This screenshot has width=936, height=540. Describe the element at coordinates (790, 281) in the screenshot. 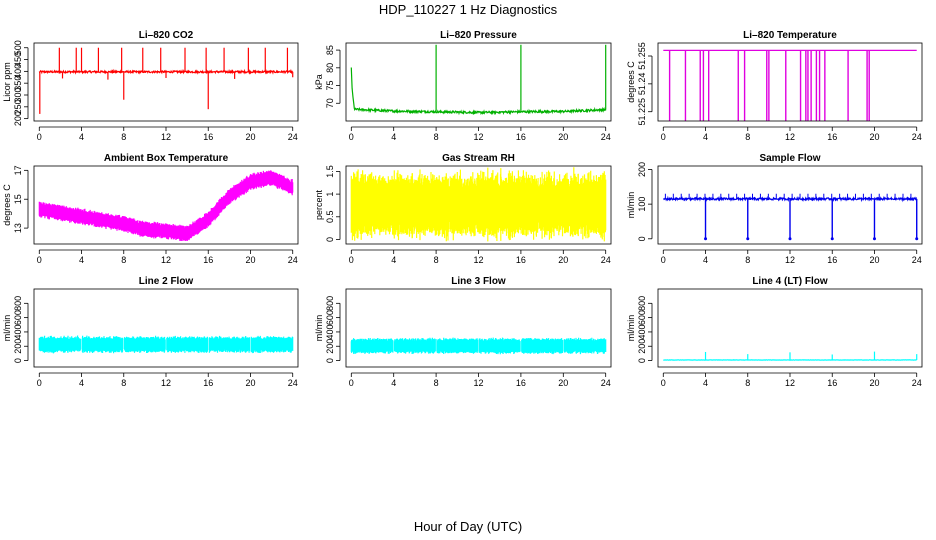

I see `panel-title: Line 4 (LT) Flow` at that location.